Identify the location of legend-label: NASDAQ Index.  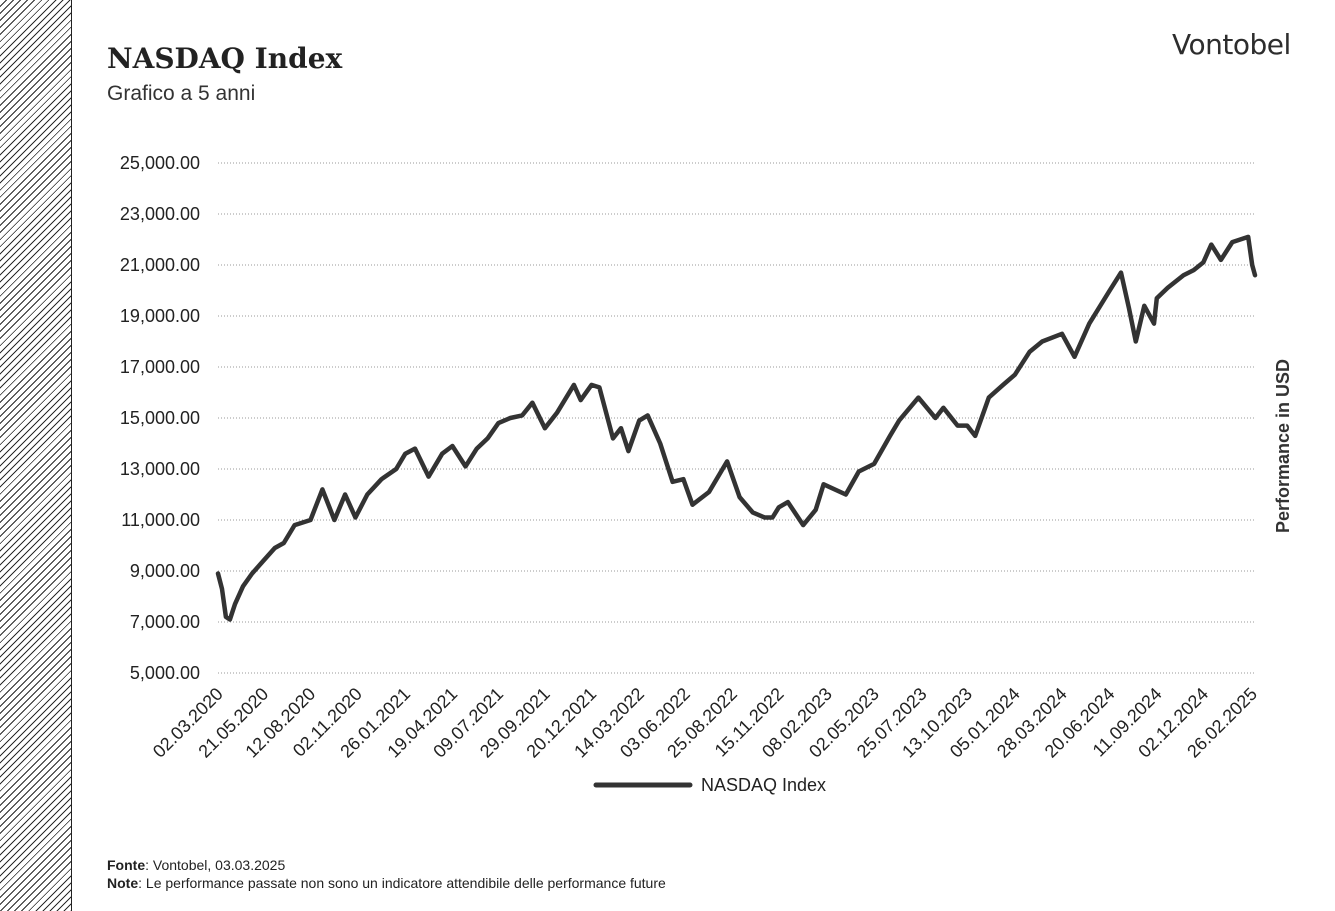
(763, 785).